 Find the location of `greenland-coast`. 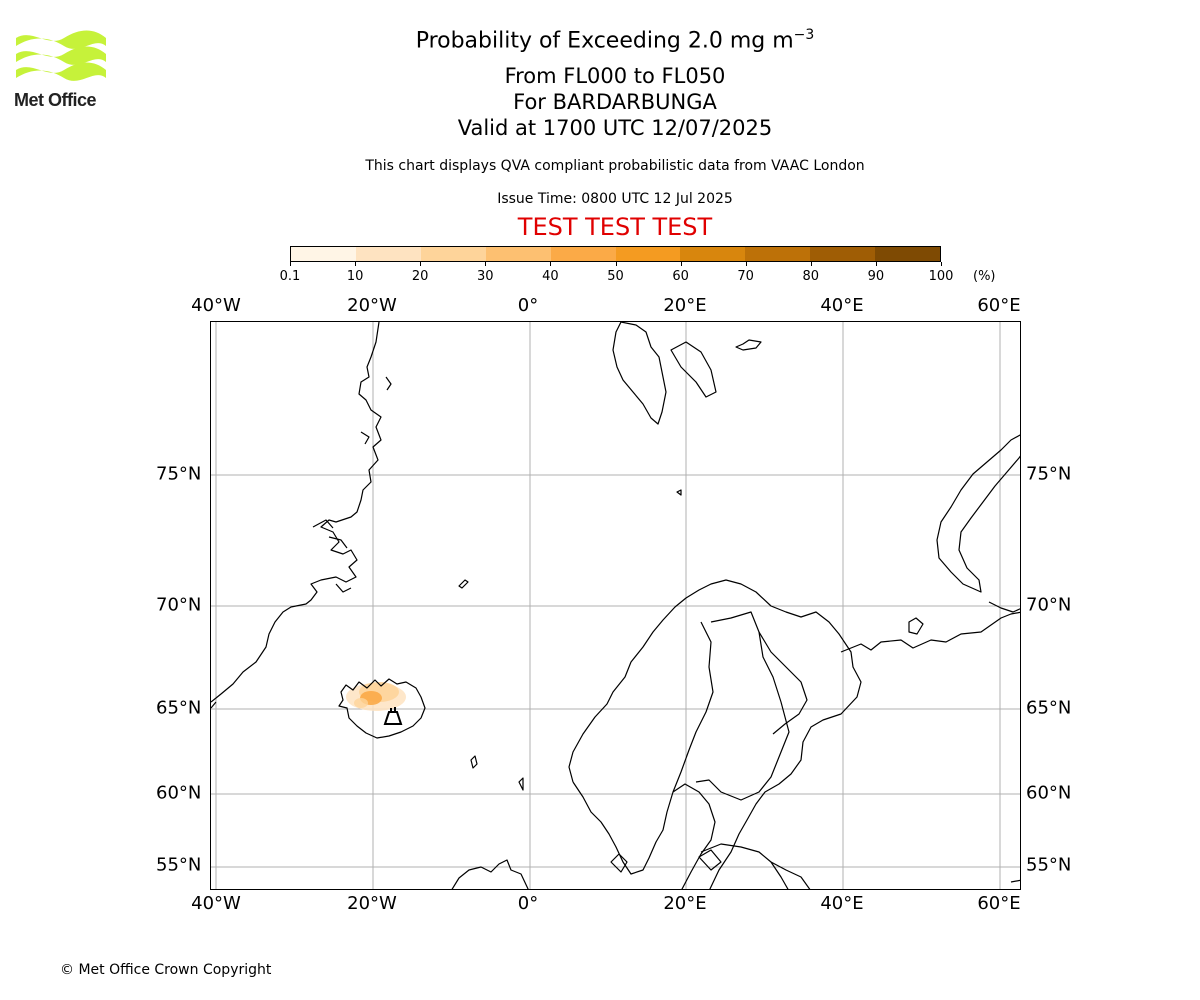

greenland-coast is located at coordinates (296, 512).